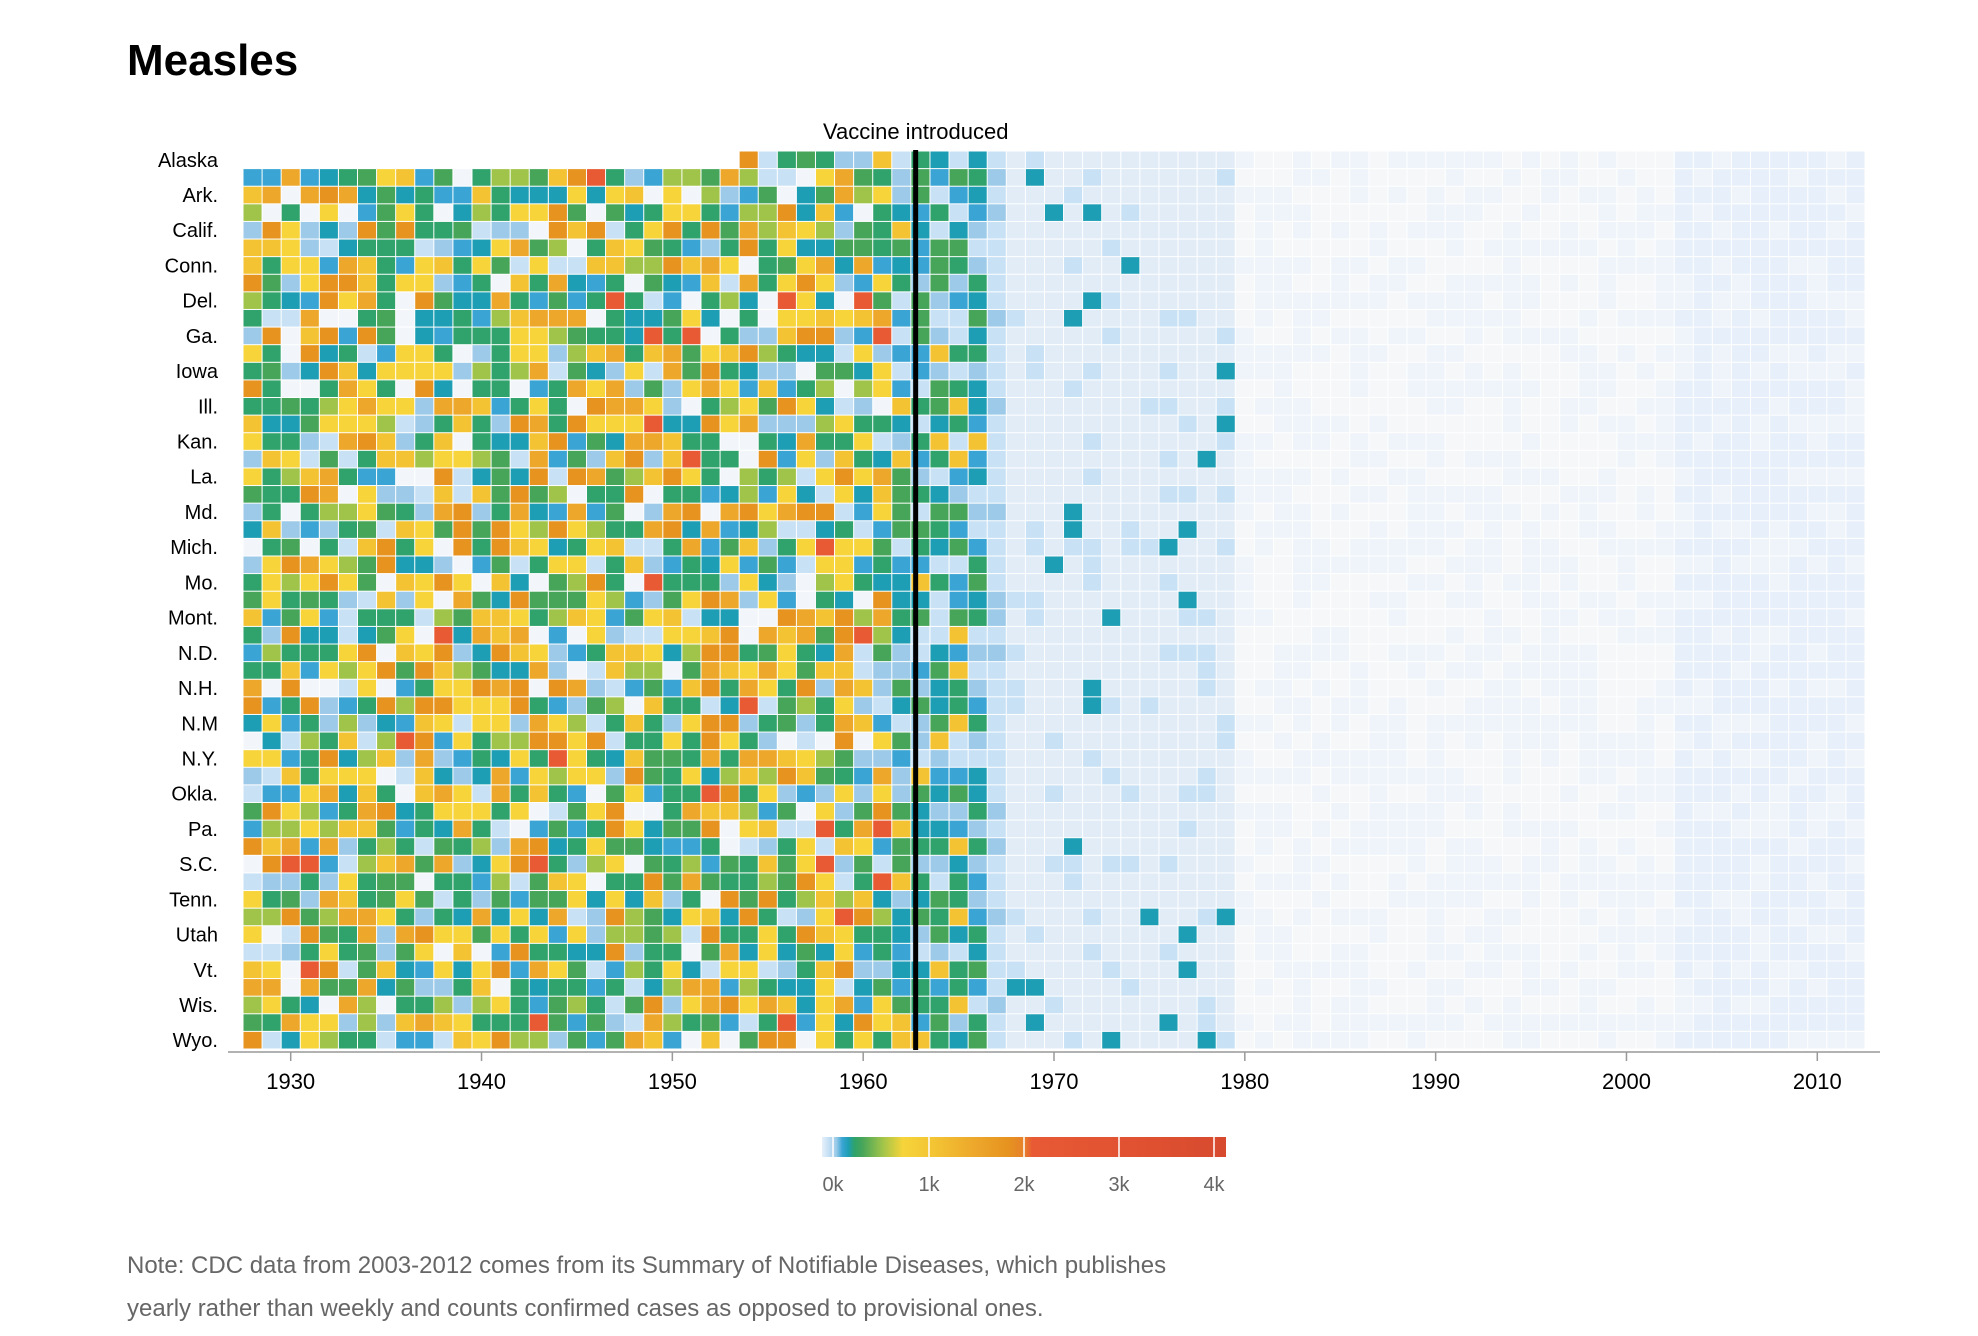 This screenshot has width=1978, height=1336. What do you see at coordinates (202, 337) in the screenshot?
I see `state-label: Ga.` at bounding box center [202, 337].